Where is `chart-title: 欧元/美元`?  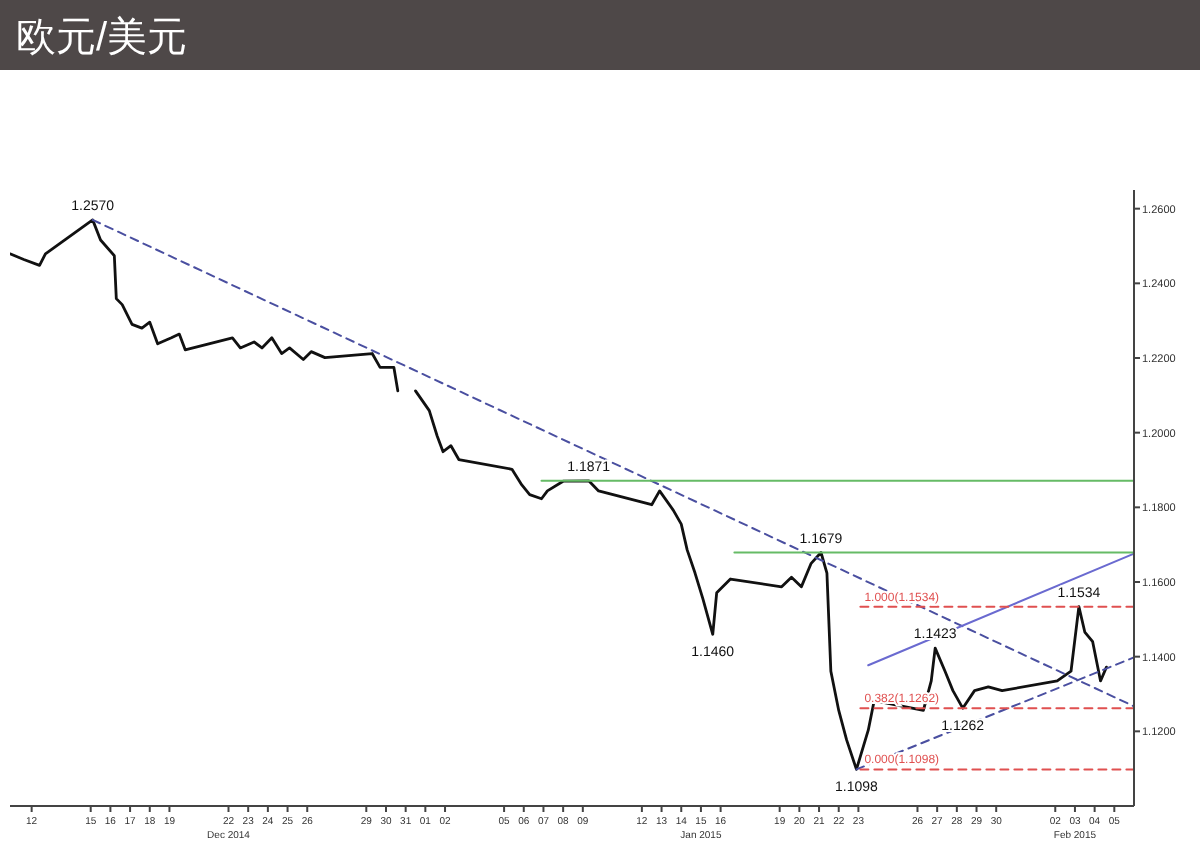
chart-title: 欧元/美元 is located at coordinates (102, 37).